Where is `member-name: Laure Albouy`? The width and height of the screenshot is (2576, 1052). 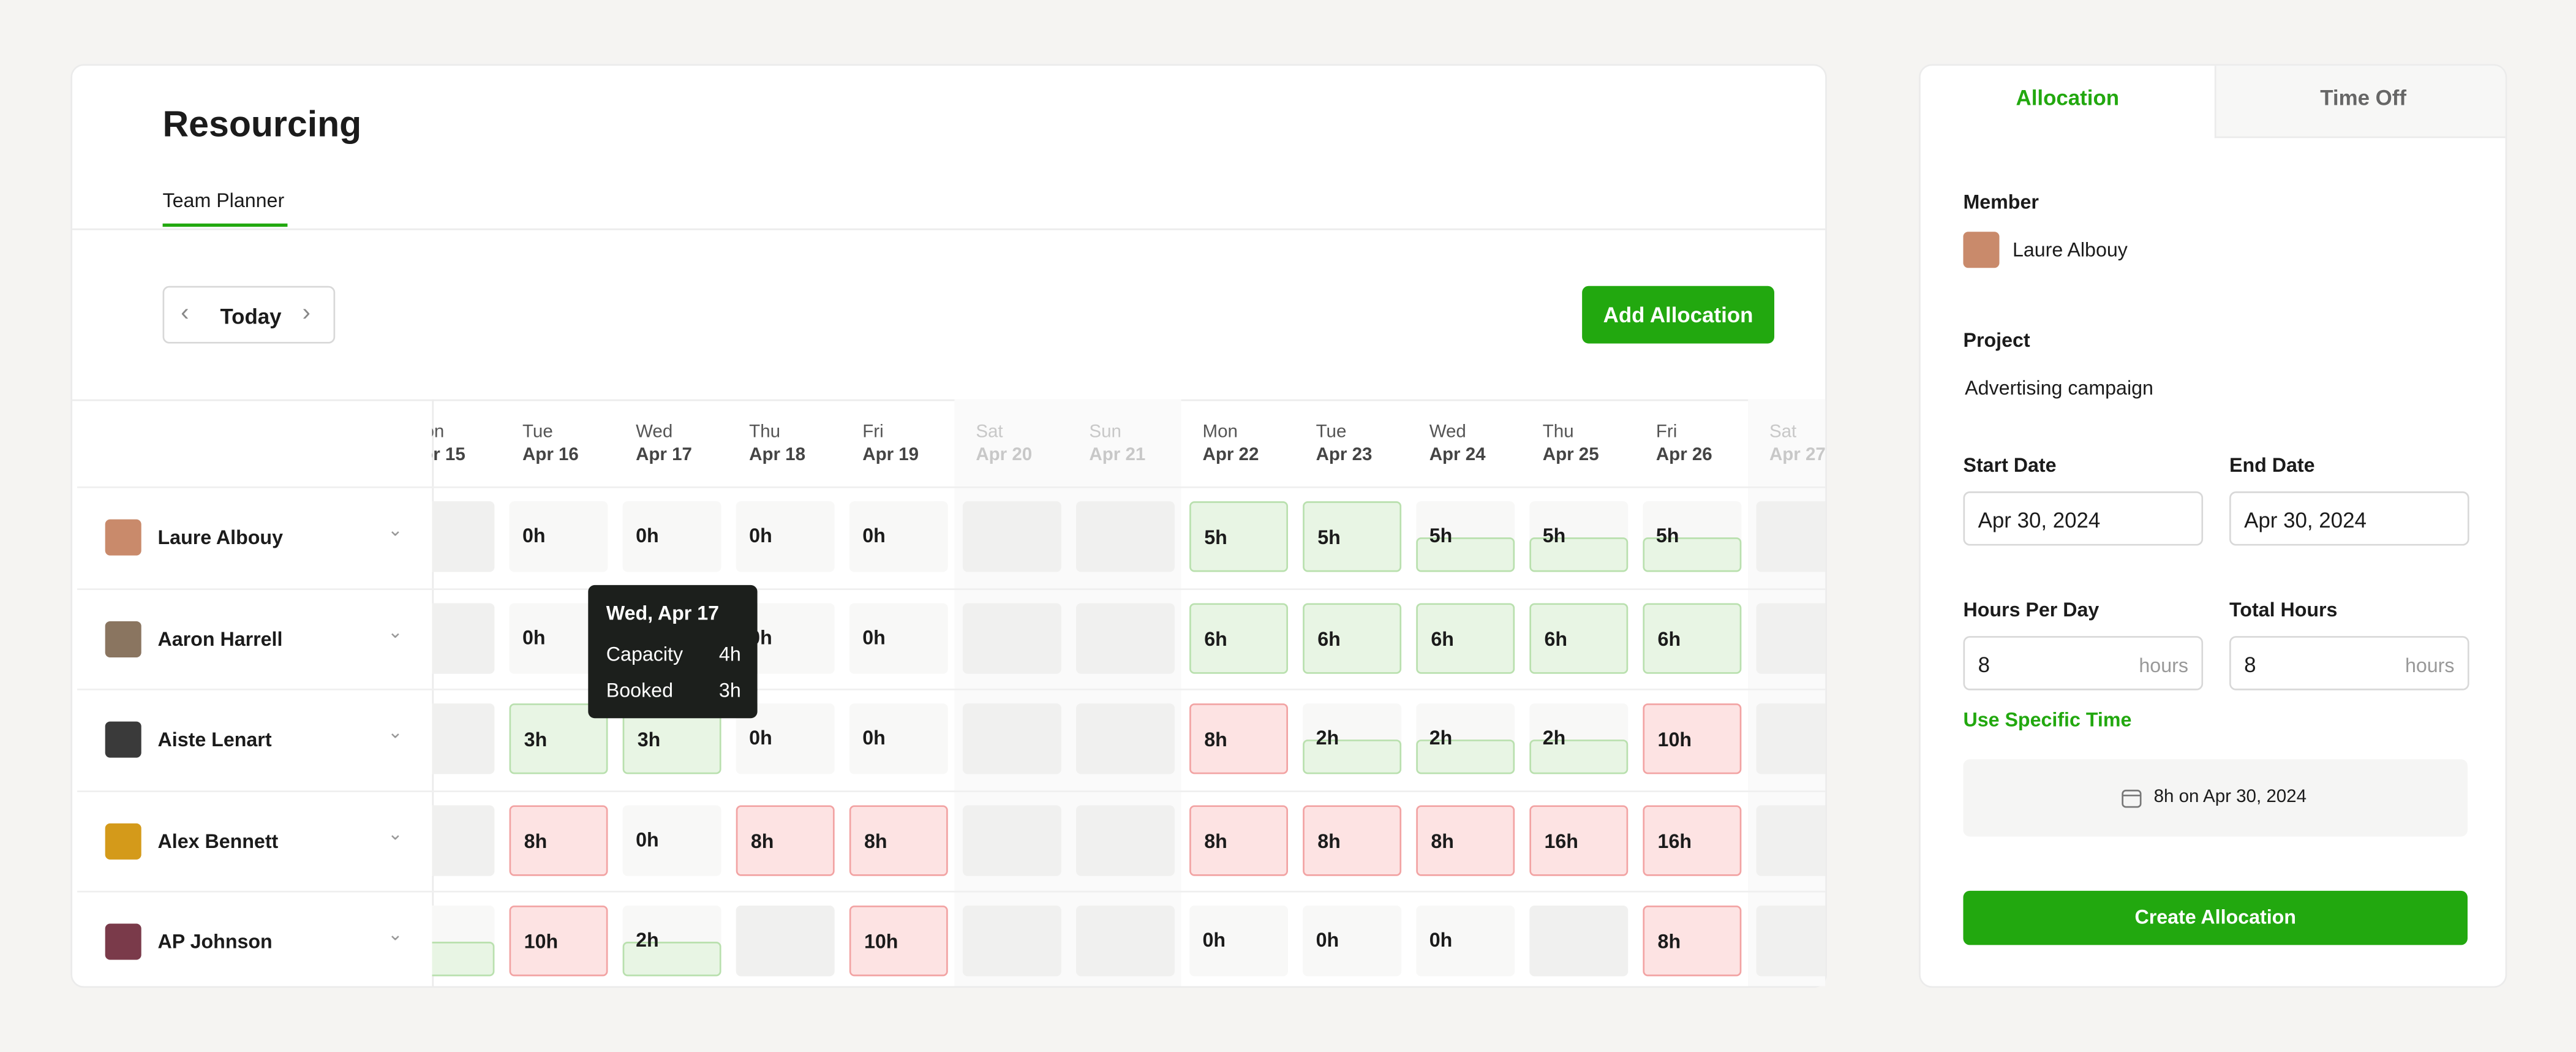
member-name: Laure Albouy is located at coordinates (220, 537).